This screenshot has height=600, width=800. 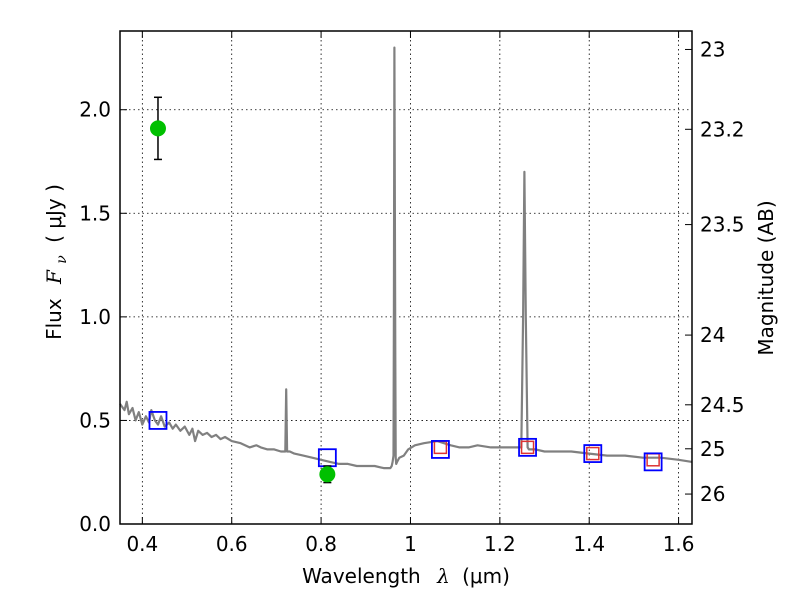 What do you see at coordinates (54, 213) in the screenshot?
I see `y-axis-title-unit: ( μJy )` at bounding box center [54, 213].